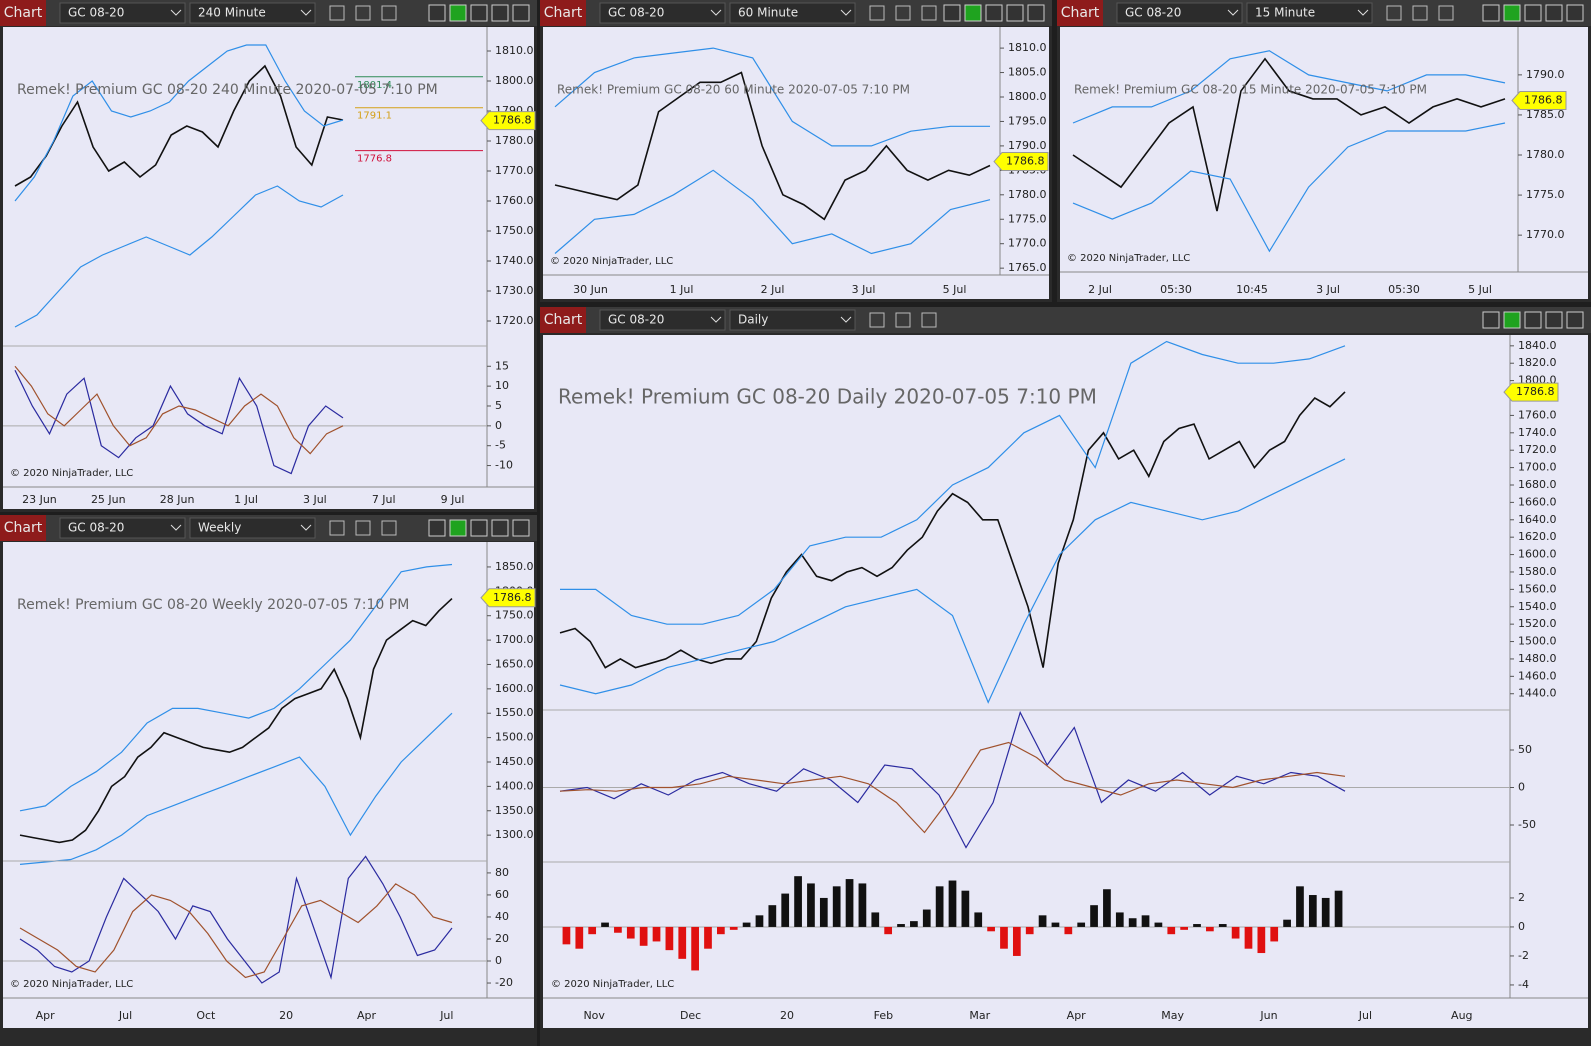  What do you see at coordinates (1537, 536) in the screenshot?
I see `y-tick-label: 1620.0` at bounding box center [1537, 536].